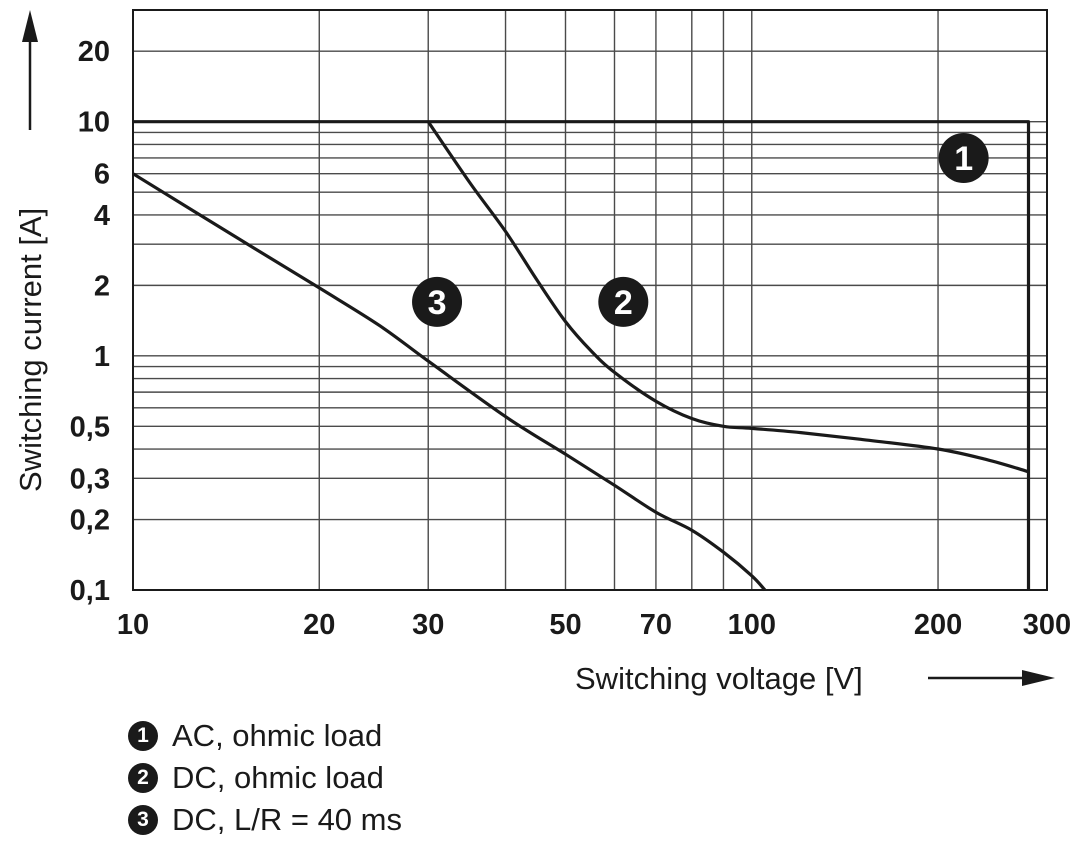  Describe the element at coordinates (594, 625) in the screenshot. I see `x-tick-labels: 10 20 30 50 70 100 200 300` at that location.